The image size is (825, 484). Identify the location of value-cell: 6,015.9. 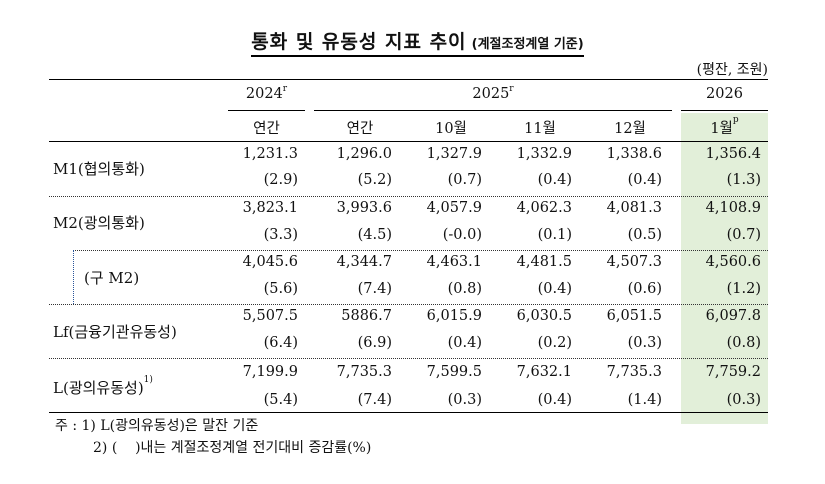
(454, 316).